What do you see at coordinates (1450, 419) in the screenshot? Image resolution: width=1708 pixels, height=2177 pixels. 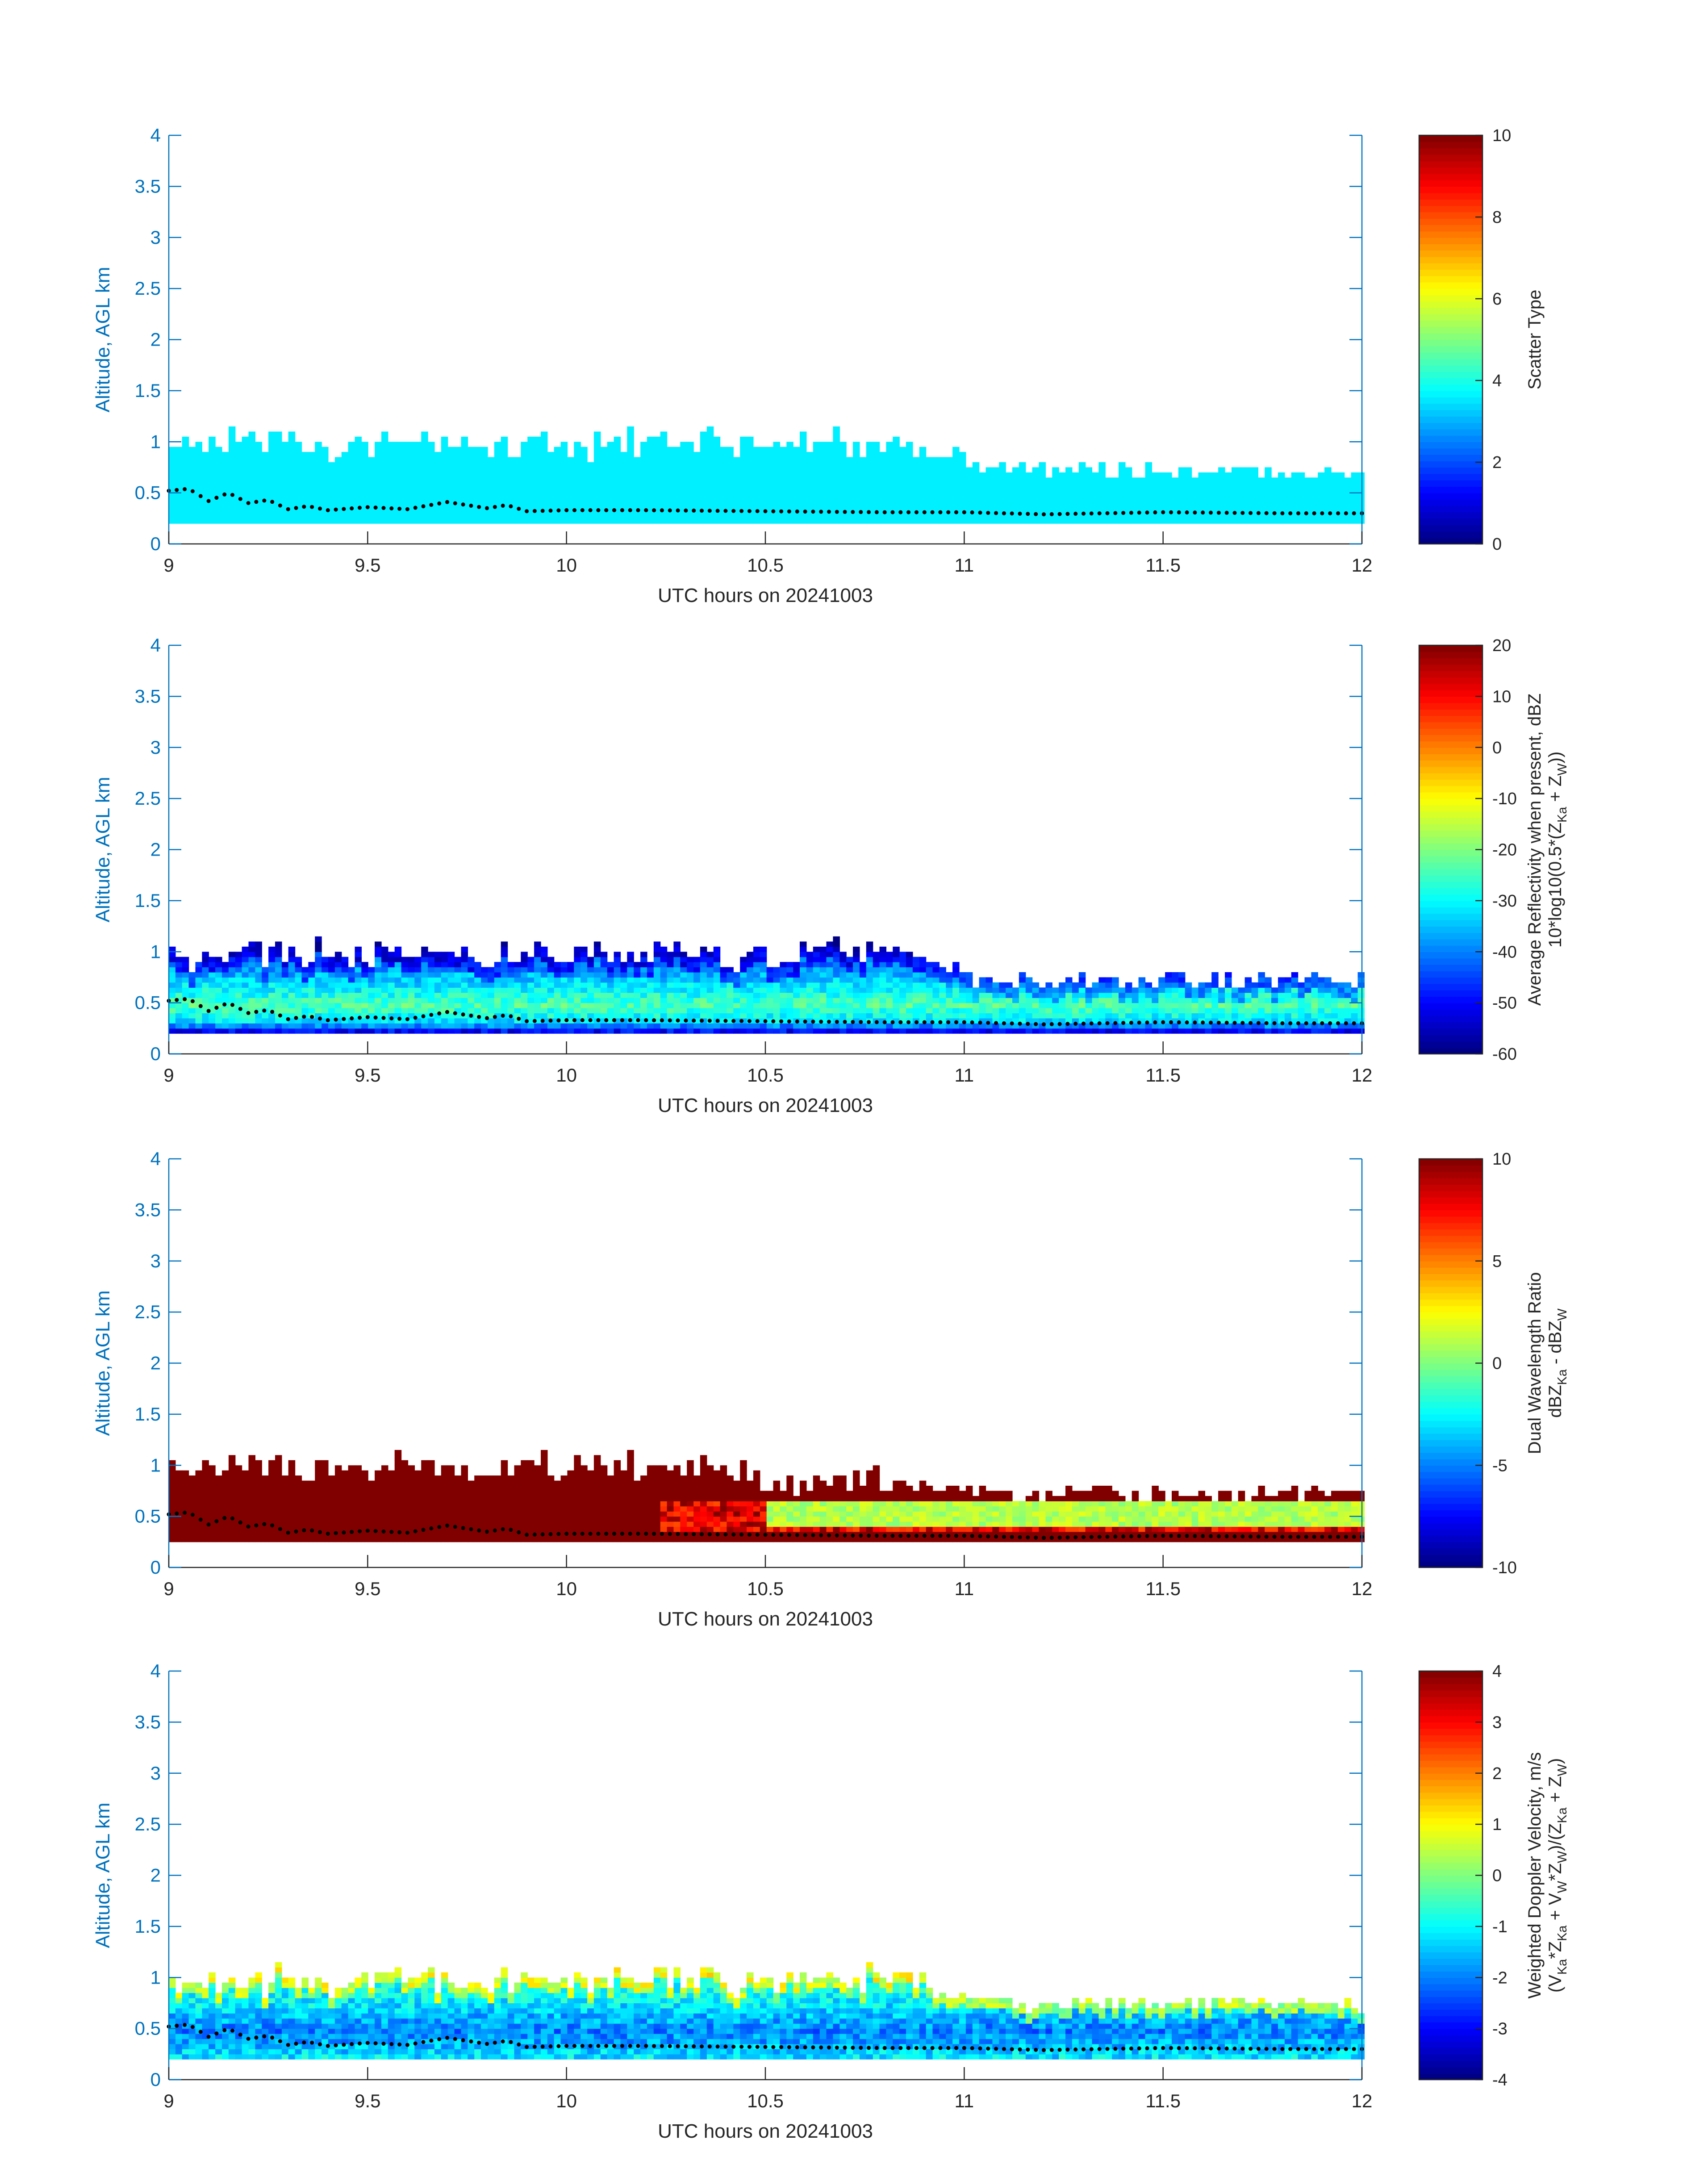 I see `colorbar-segment` at bounding box center [1450, 419].